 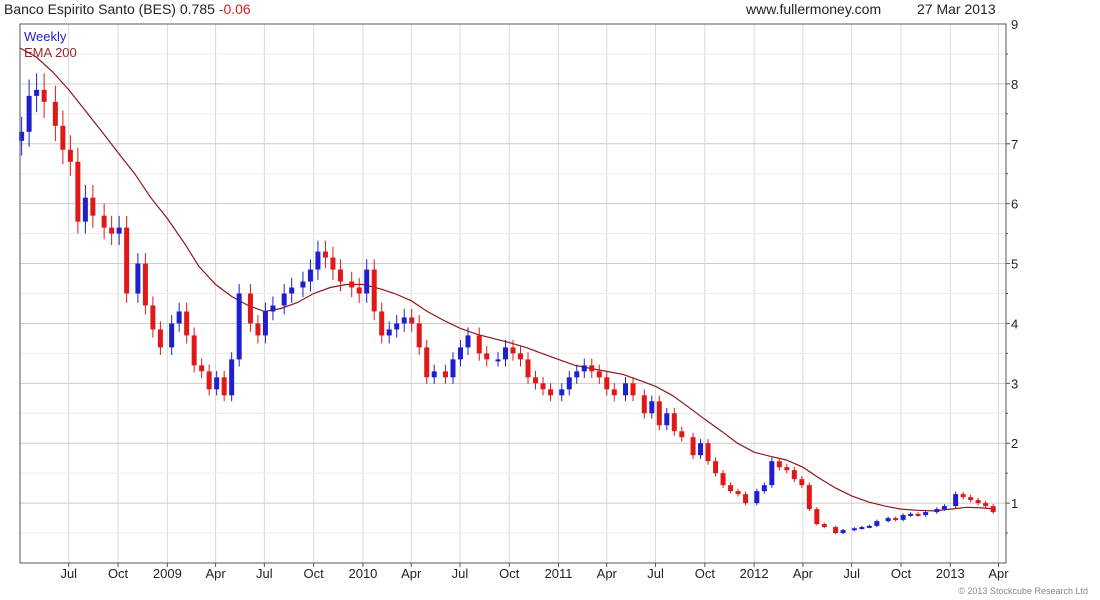 What do you see at coordinates (1014, 144) in the screenshot?
I see `y-tick-label: 7` at bounding box center [1014, 144].